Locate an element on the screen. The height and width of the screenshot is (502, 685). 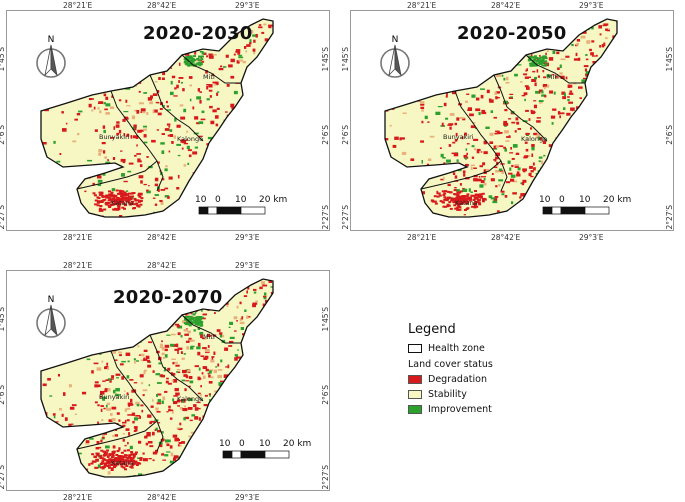
legend-item-degradation: Degradation is located at coordinates (508, 379).